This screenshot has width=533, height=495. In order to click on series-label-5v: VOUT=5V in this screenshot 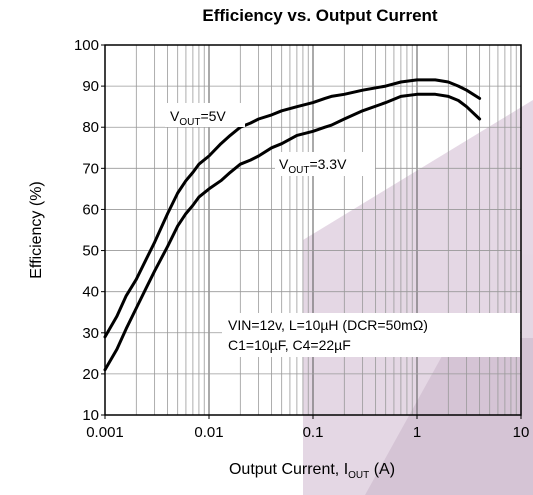, I will do `click(198, 118)`.